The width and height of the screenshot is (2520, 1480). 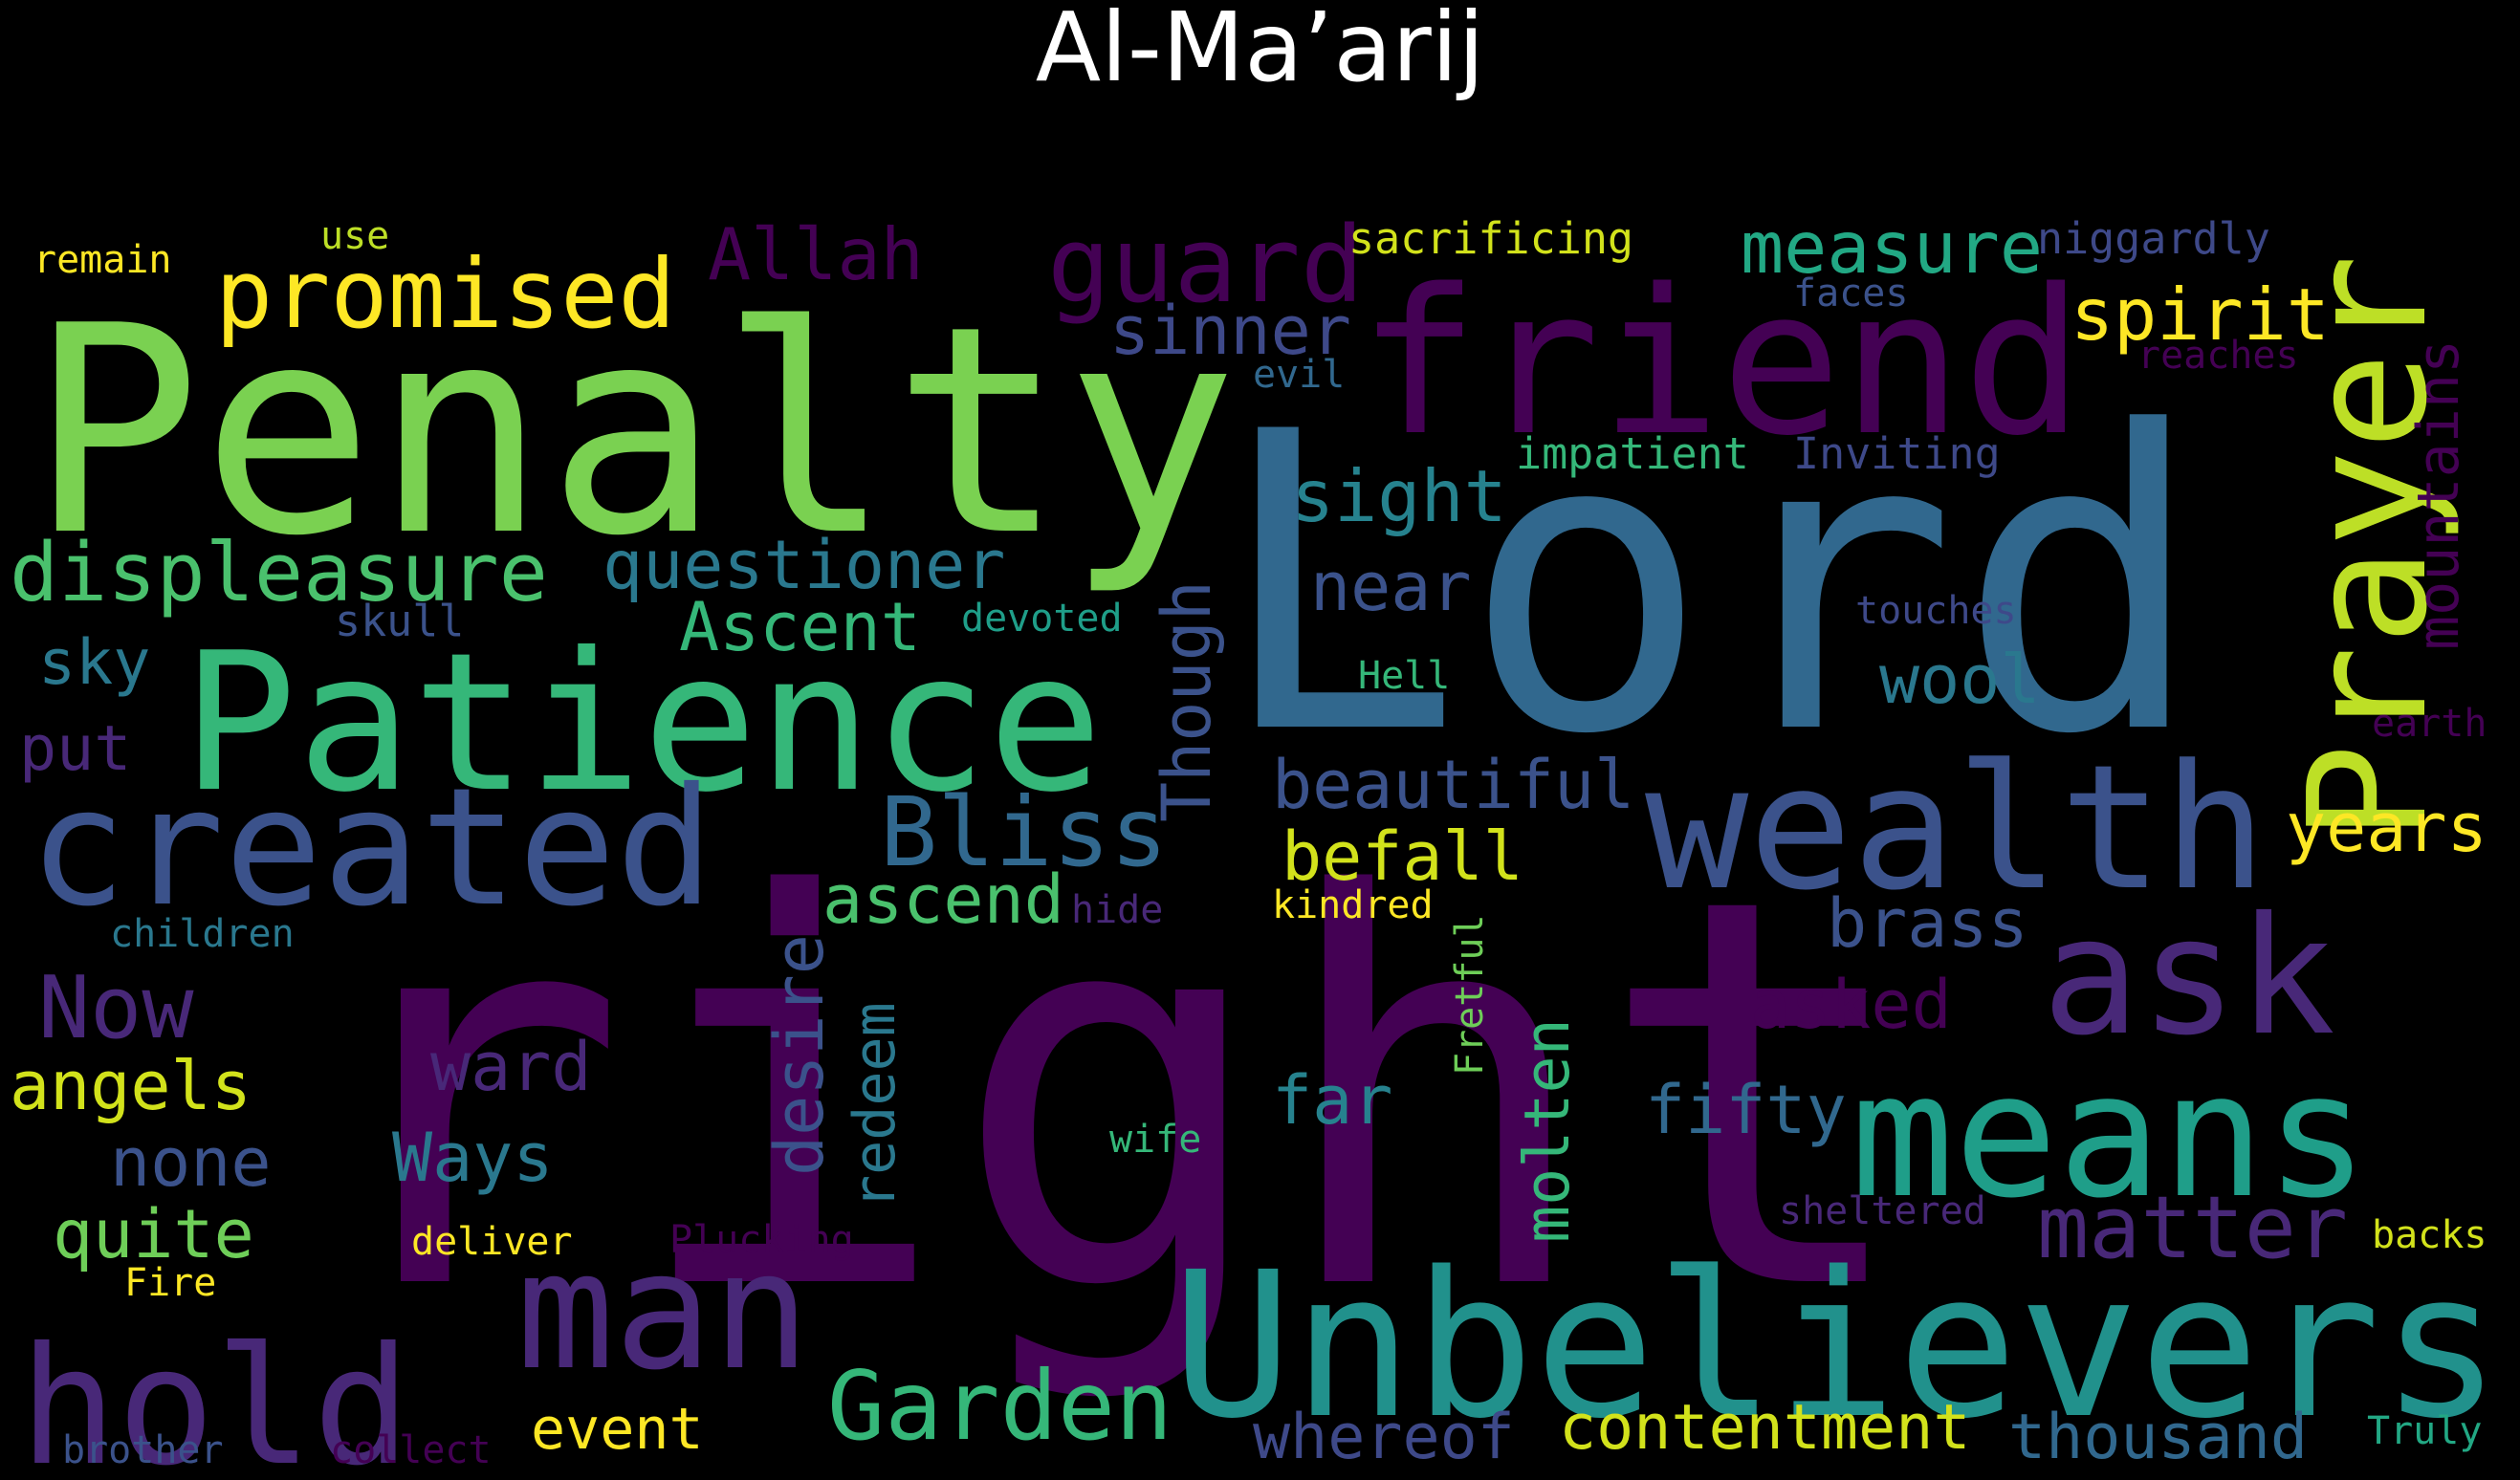 What do you see at coordinates (1399, 496) in the screenshot?
I see `word-sight: sight` at bounding box center [1399, 496].